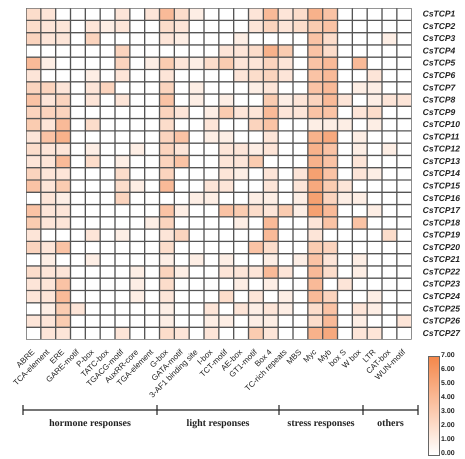 This screenshot has height=459, width=465. Describe the element at coordinates (442, 210) in the screenshot. I see `y-tick-label: CsTCP17` at that location.